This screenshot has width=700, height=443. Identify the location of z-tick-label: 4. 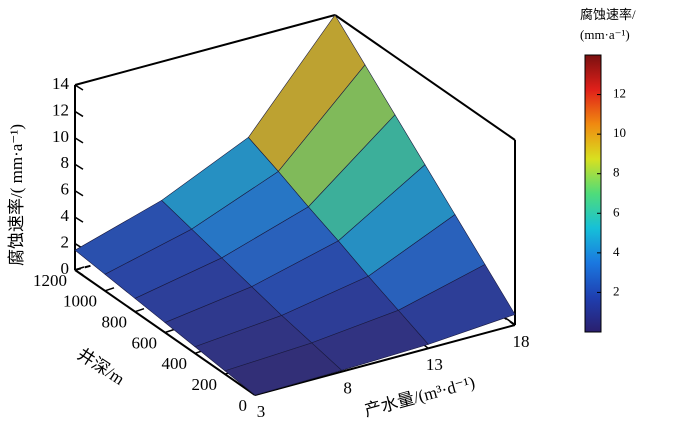
(65, 215).